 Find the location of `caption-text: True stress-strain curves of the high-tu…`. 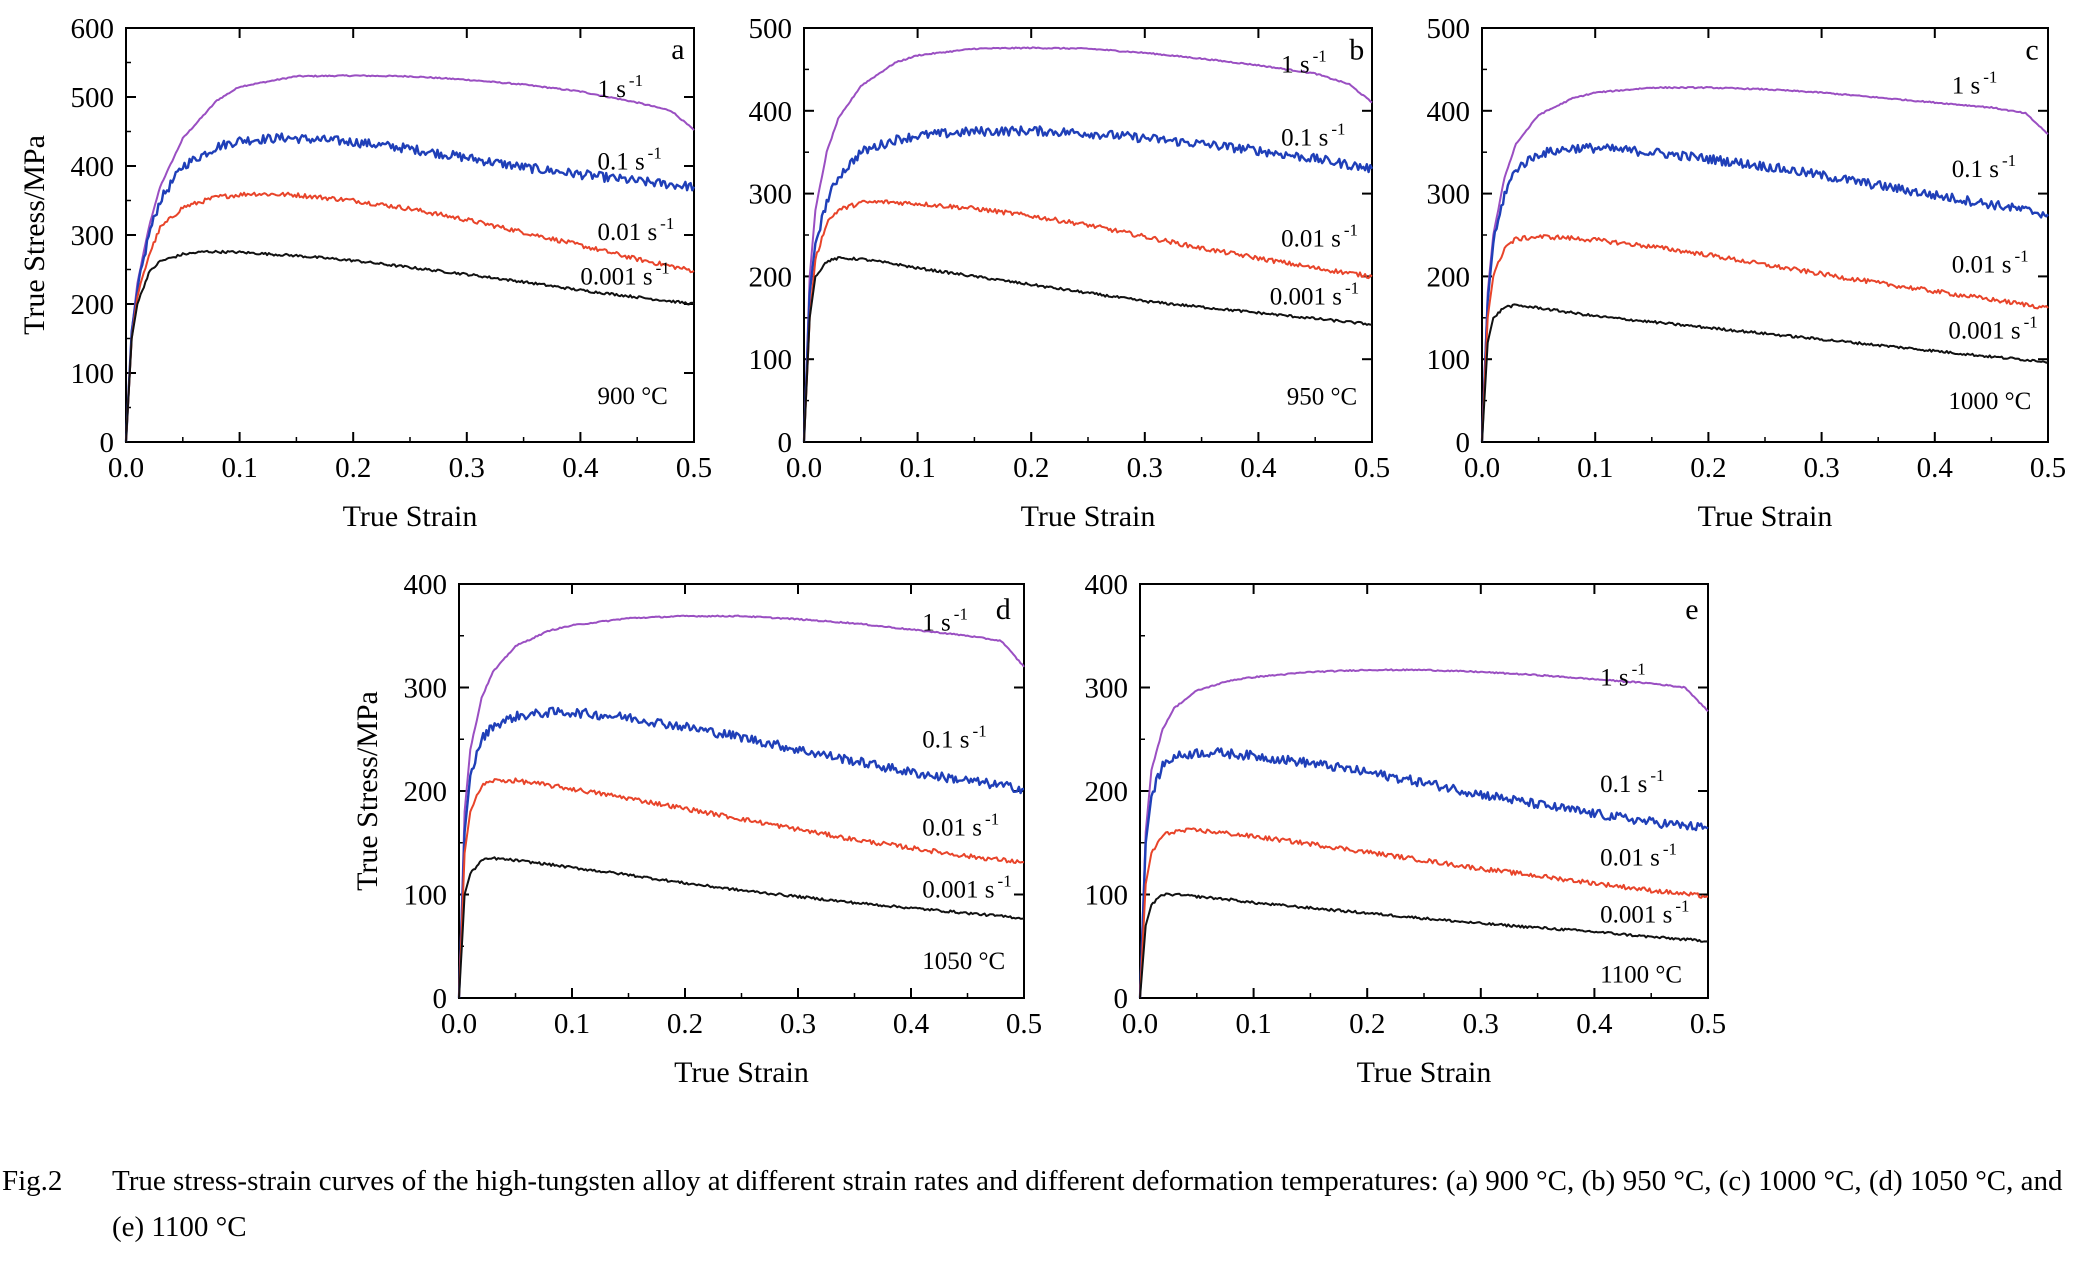

caption-text: True stress-strain curves of the high-tu… is located at coordinates (1087, 1204).